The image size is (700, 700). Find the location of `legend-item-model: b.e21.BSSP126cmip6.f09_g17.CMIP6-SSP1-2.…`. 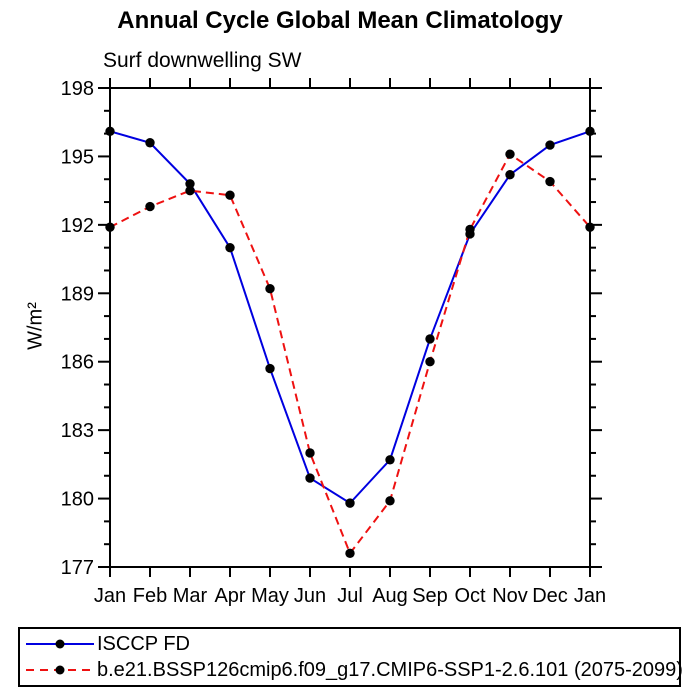

legend-item-model: b.e21.BSSP126cmip6.f09_g17.CMIP6-SSP1-2.… is located at coordinates (354, 670).